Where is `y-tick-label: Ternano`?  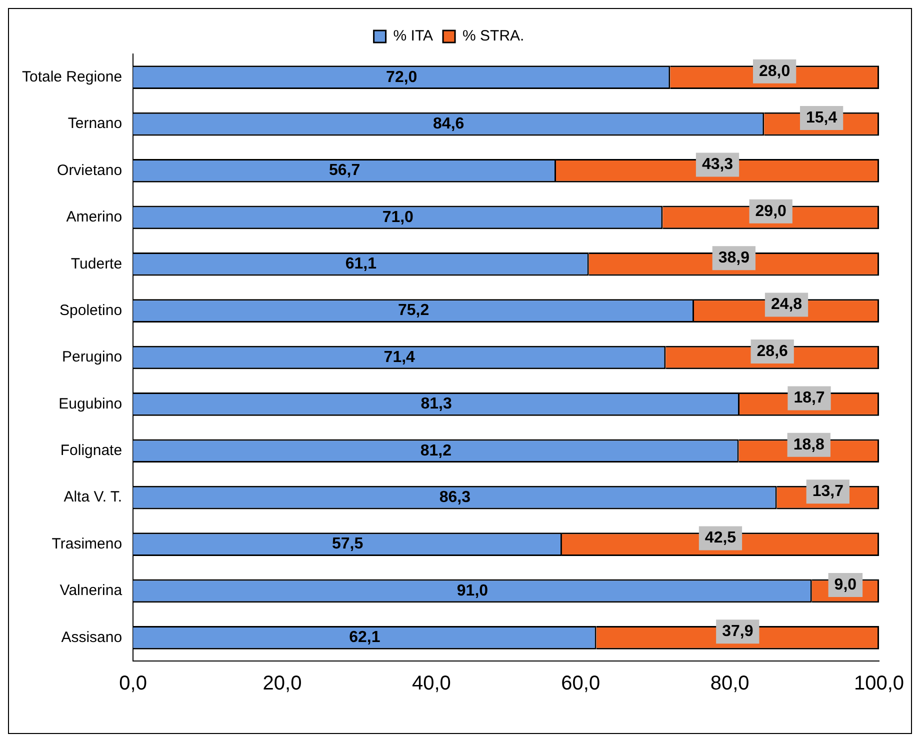 y-tick-label: Ternano is located at coordinates (95, 123).